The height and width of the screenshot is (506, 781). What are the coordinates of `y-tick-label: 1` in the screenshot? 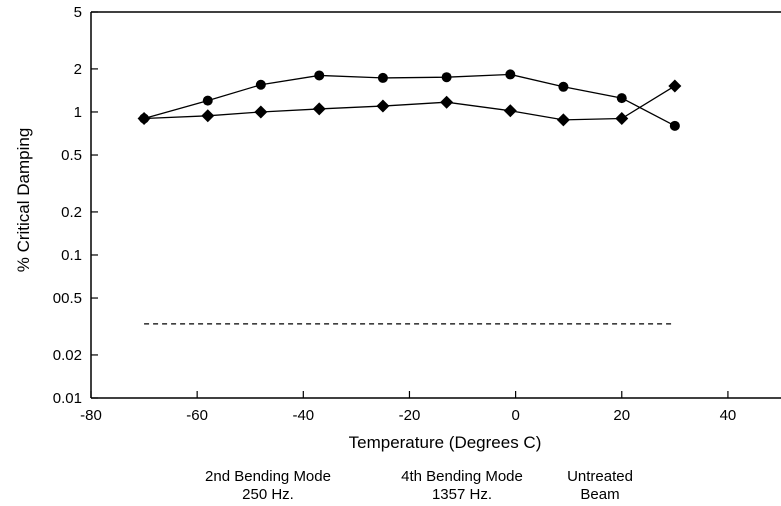 It's located at (78, 112).